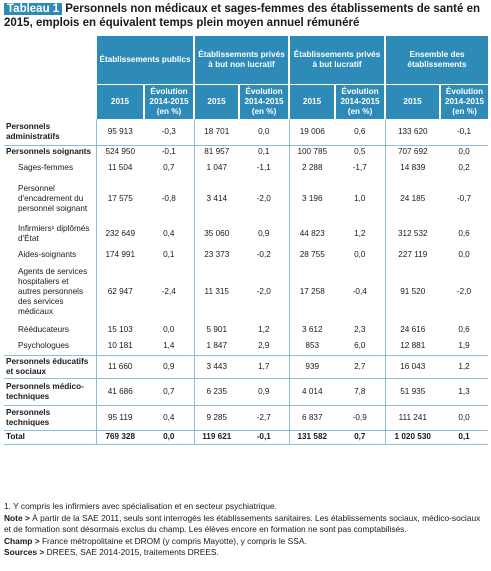 The height and width of the screenshot is (571, 491). What do you see at coordinates (312, 367) in the screenshot?
I see `cell-2015: 939` at bounding box center [312, 367].